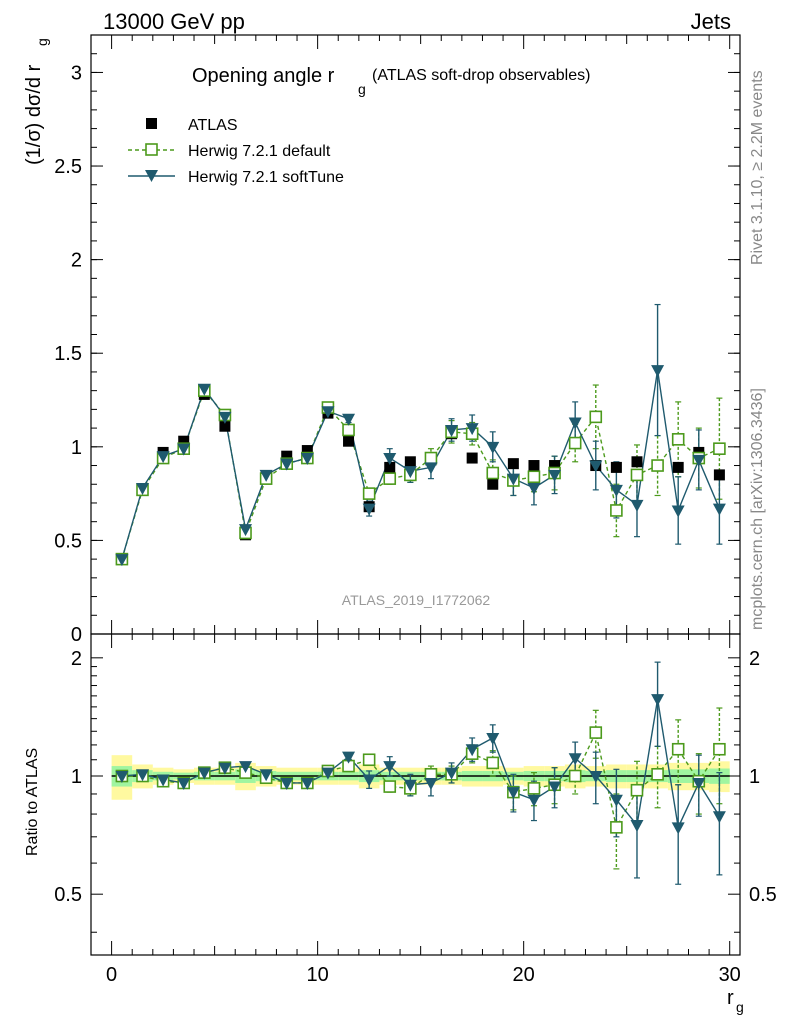 This screenshot has height=1024, width=786. What do you see at coordinates (213, 125) in the screenshot?
I see `legend-label-atlas: ATLAS` at bounding box center [213, 125].